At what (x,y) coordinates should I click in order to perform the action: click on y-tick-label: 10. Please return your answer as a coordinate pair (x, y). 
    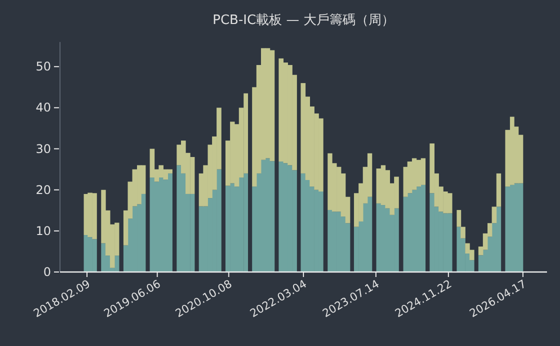
    Looking at the image, I should click on (43, 231).